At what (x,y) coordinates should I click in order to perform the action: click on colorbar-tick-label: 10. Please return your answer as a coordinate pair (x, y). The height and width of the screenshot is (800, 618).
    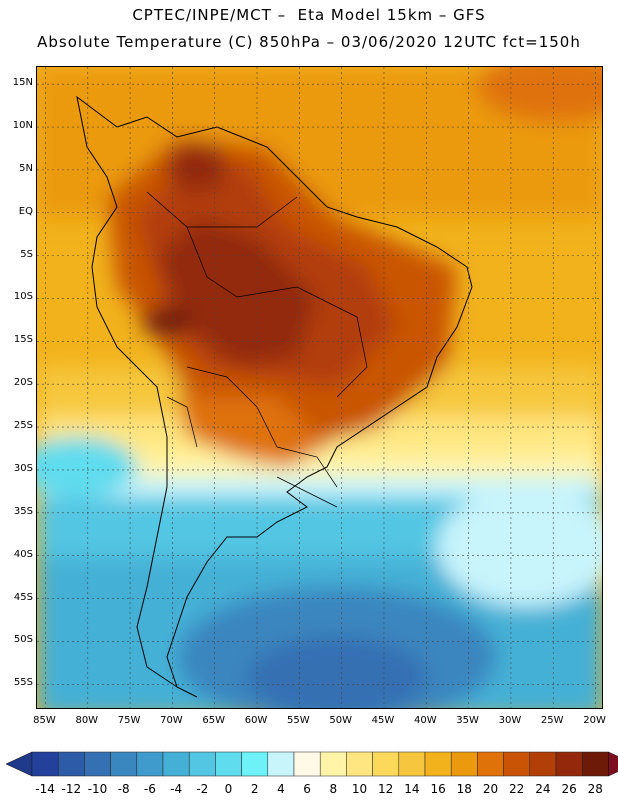
    Looking at the image, I should click on (359, 789).